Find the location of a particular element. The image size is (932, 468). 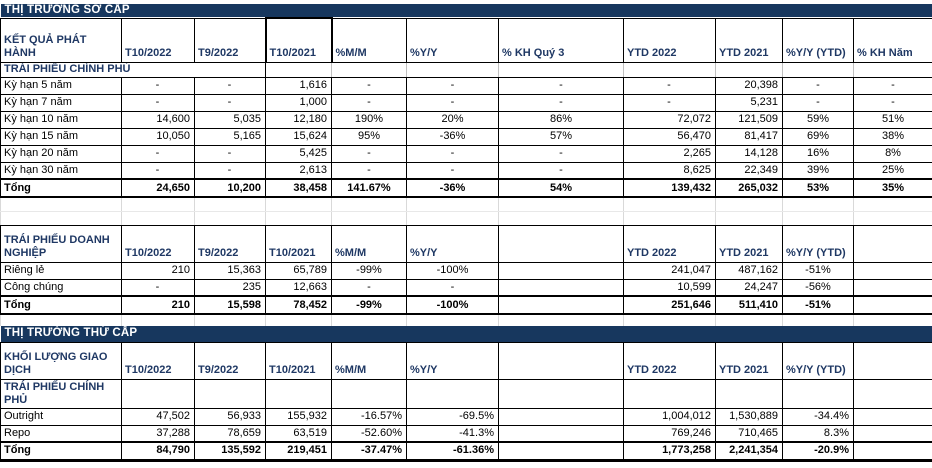

total-cell: 10,200 is located at coordinates (230, 188).